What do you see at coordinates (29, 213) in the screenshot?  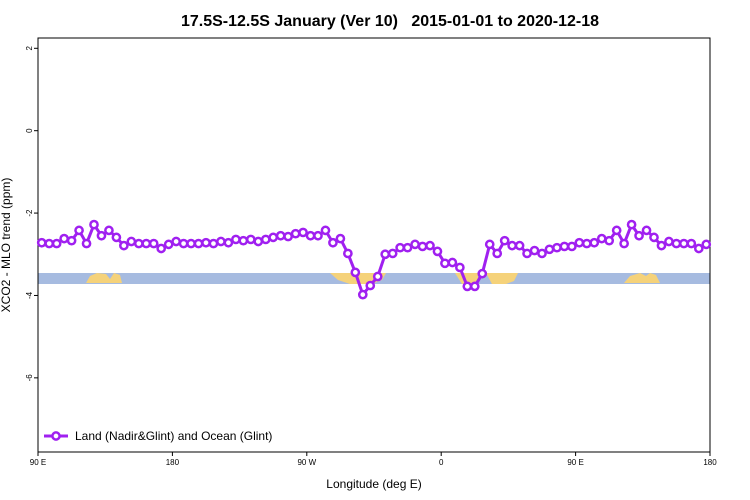 I see `y-tick-label: -2` at bounding box center [29, 213].